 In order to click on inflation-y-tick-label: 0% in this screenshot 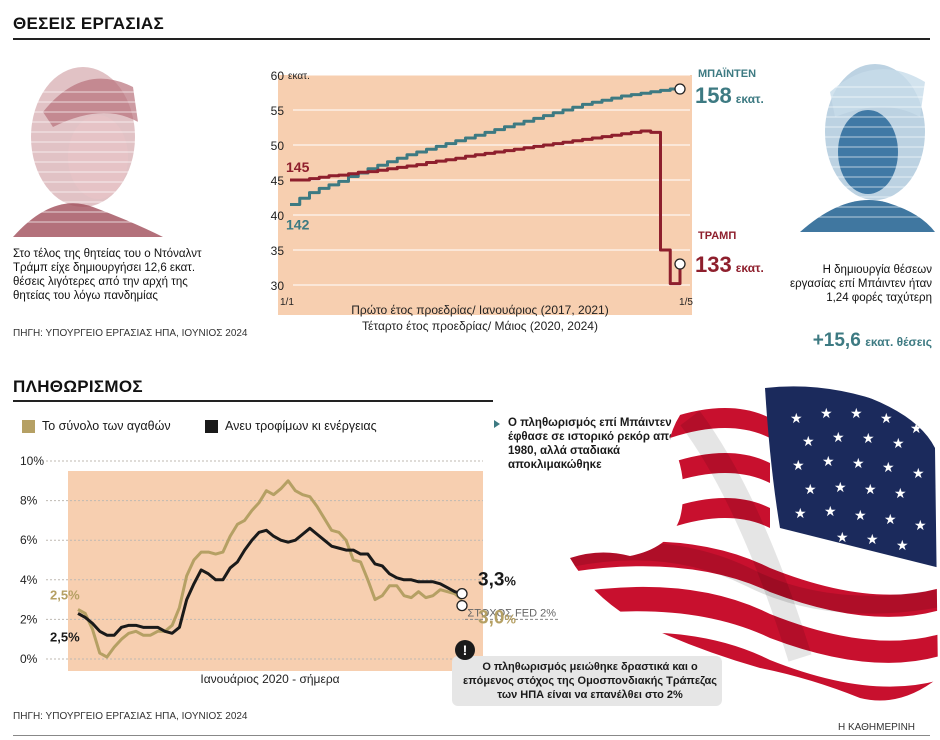, I will do `click(29, 659)`.